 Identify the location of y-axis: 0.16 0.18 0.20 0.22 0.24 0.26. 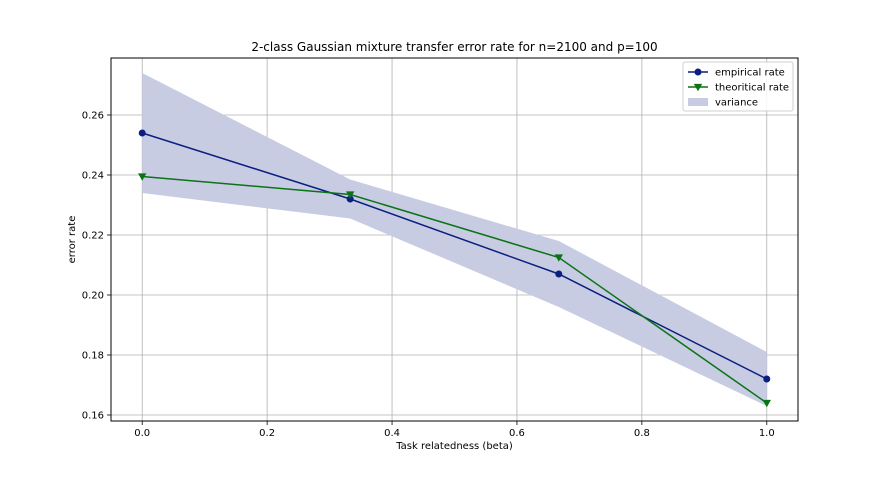
(96, 266).